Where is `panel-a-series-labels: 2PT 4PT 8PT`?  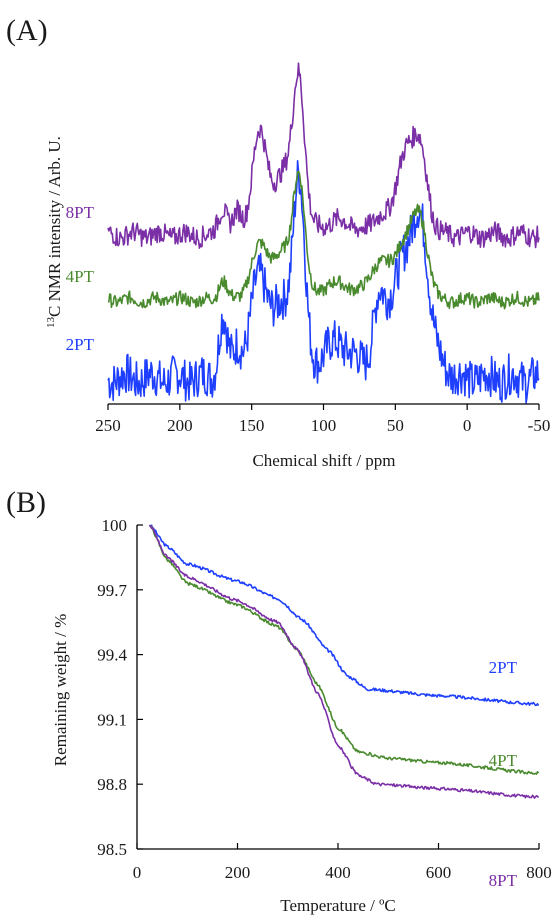 panel-a-series-labels: 2PT 4PT 8PT is located at coordinates (80, 278).